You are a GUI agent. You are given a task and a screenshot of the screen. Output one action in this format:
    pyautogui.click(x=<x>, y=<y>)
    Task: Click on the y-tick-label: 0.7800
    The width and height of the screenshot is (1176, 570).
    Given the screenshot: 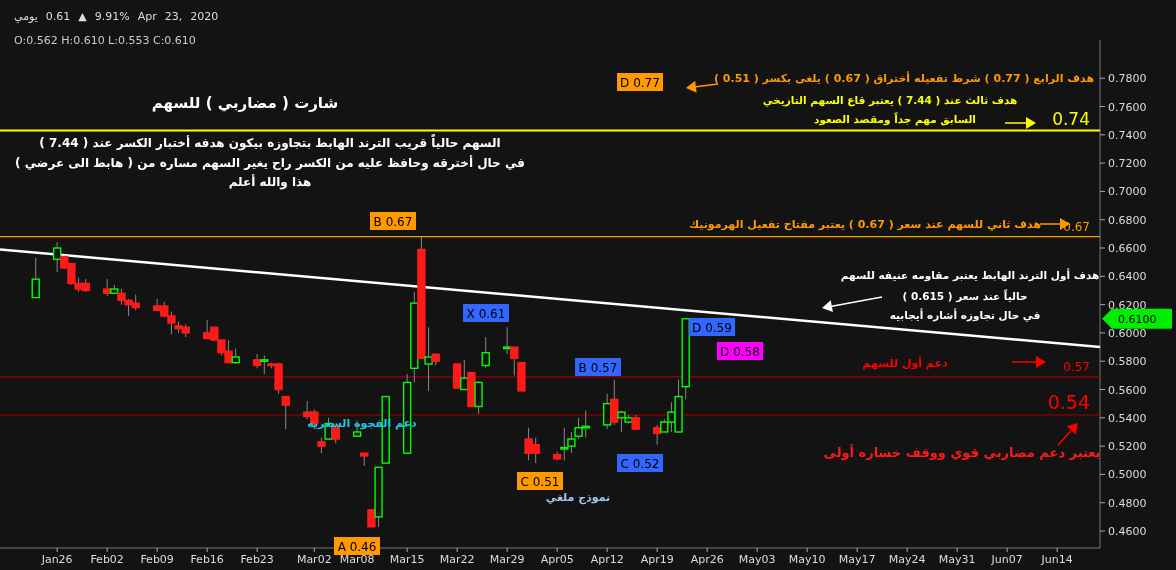 What is the action you would take?
    pyautogui.click(x=1127, y=79)
    